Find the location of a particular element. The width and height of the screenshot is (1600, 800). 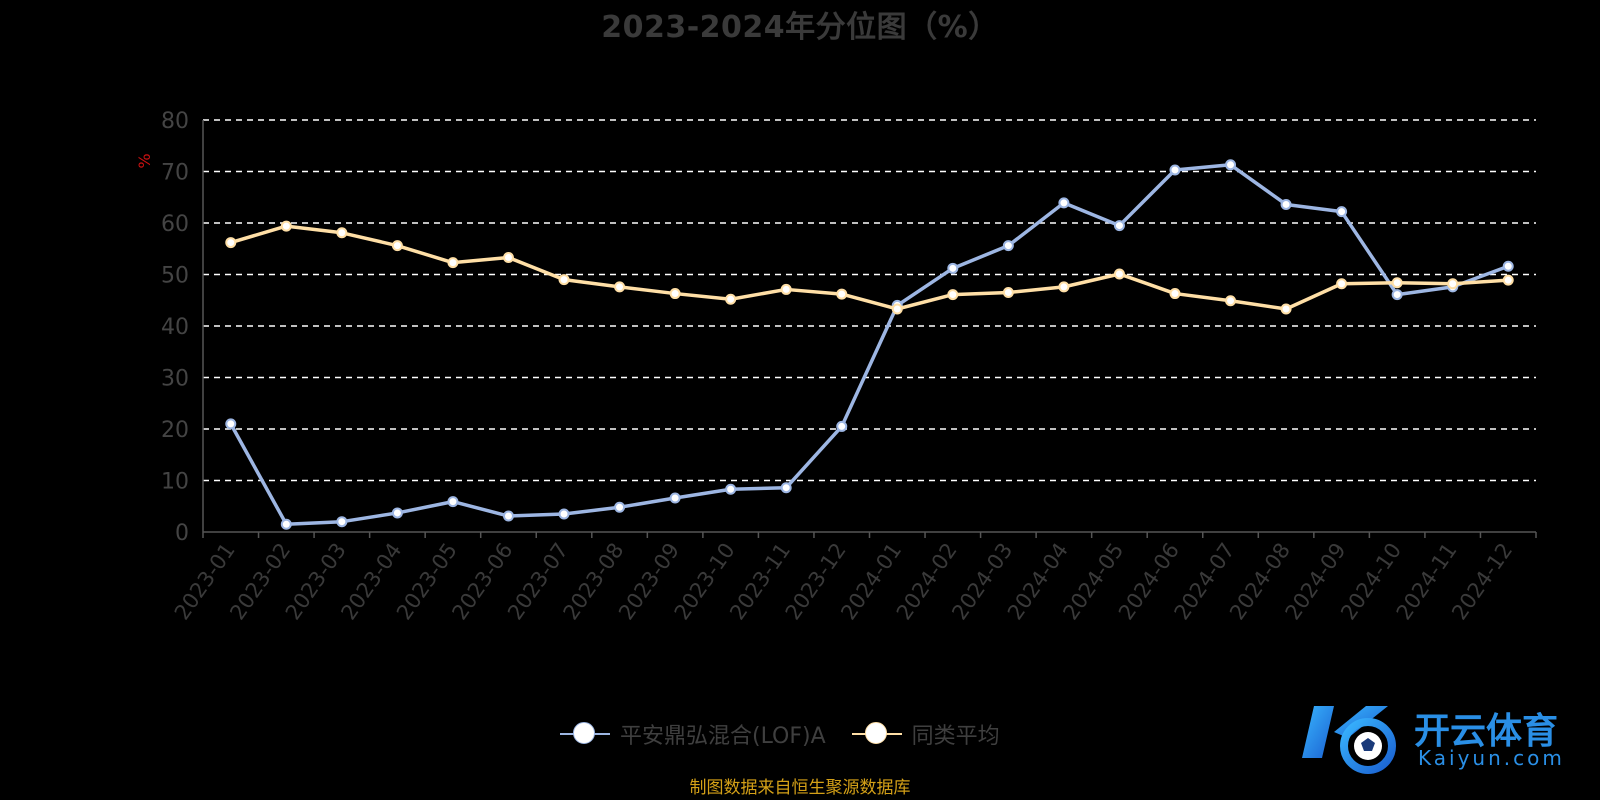

watermark-text-en: Kaiyun.com is located at coordinates (1491, 758).